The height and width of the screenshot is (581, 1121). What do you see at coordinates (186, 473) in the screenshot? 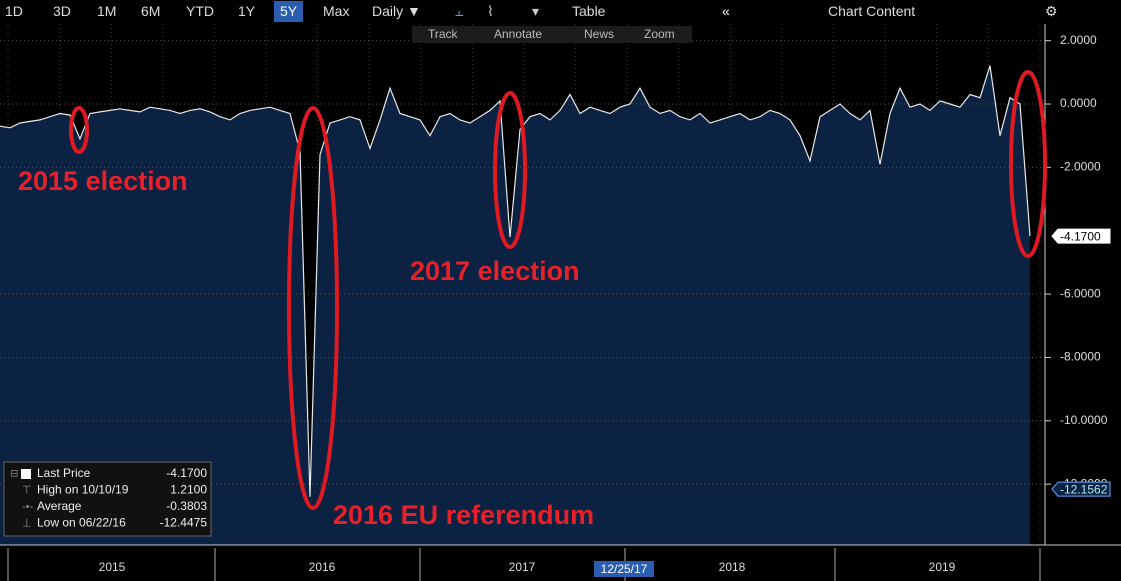
I see `legend-value: -4.1700` at bounding box center [186, 473].